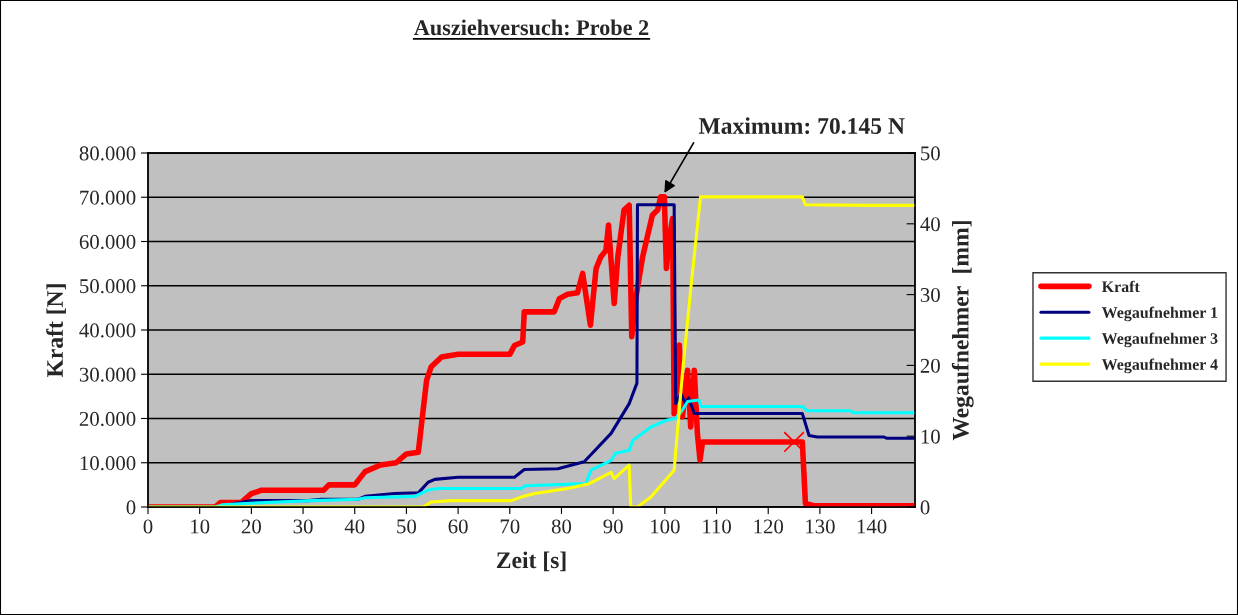 Image resolution: width=1238 pixels, height=615 pixels. Describe the element at coordinates (1159, 340) in the screenshot. I see `legend-label: Wegaufnehmer 3` at that location.